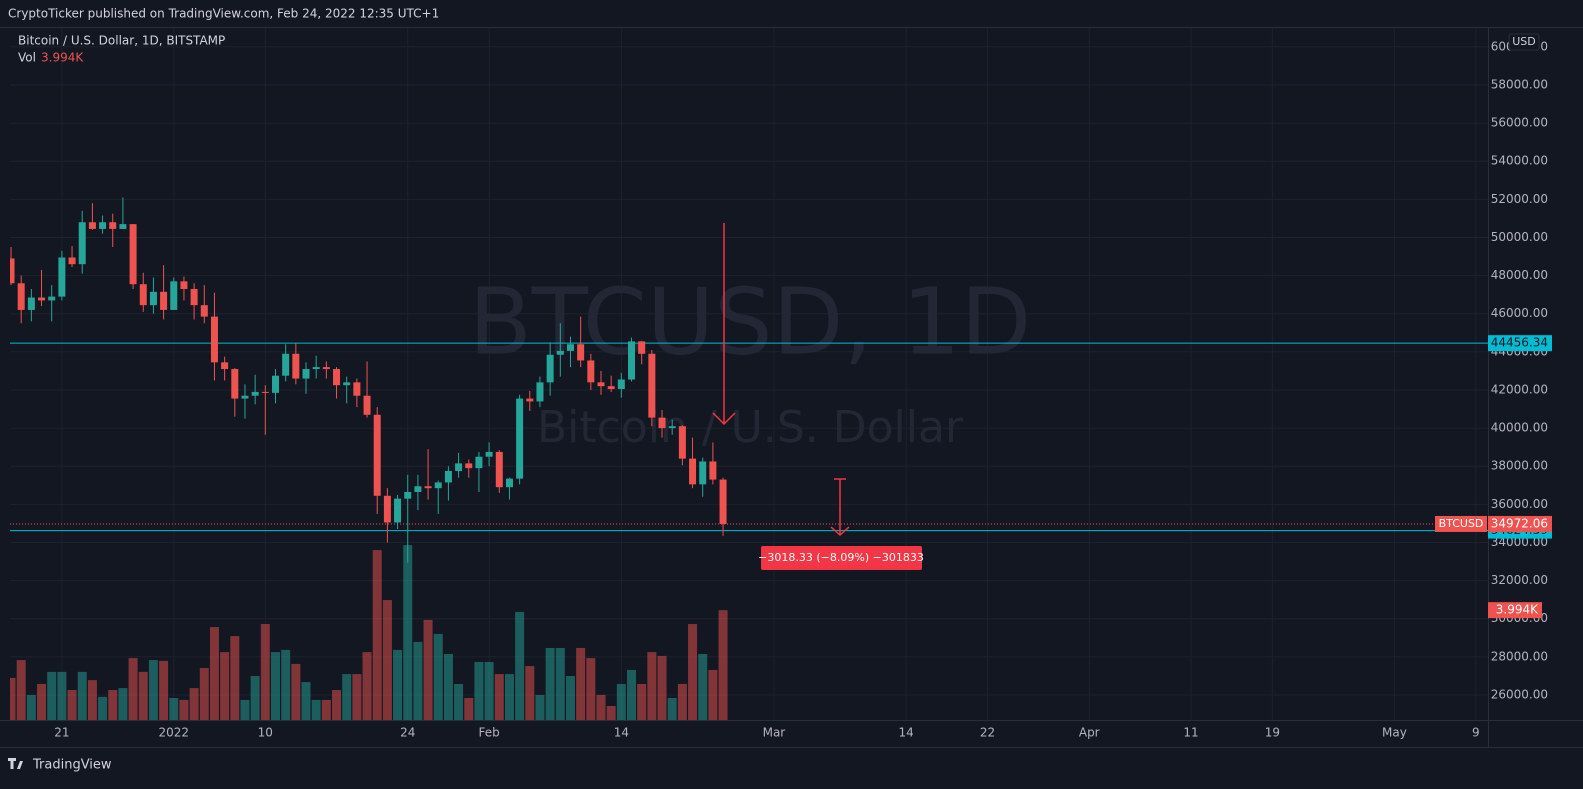 Image resolution: width=1583 pixels, height=789 pixels. Describe the element at coordinates (1476, 733) in the screenshot. I see `x-tick-label: 9` at that location.